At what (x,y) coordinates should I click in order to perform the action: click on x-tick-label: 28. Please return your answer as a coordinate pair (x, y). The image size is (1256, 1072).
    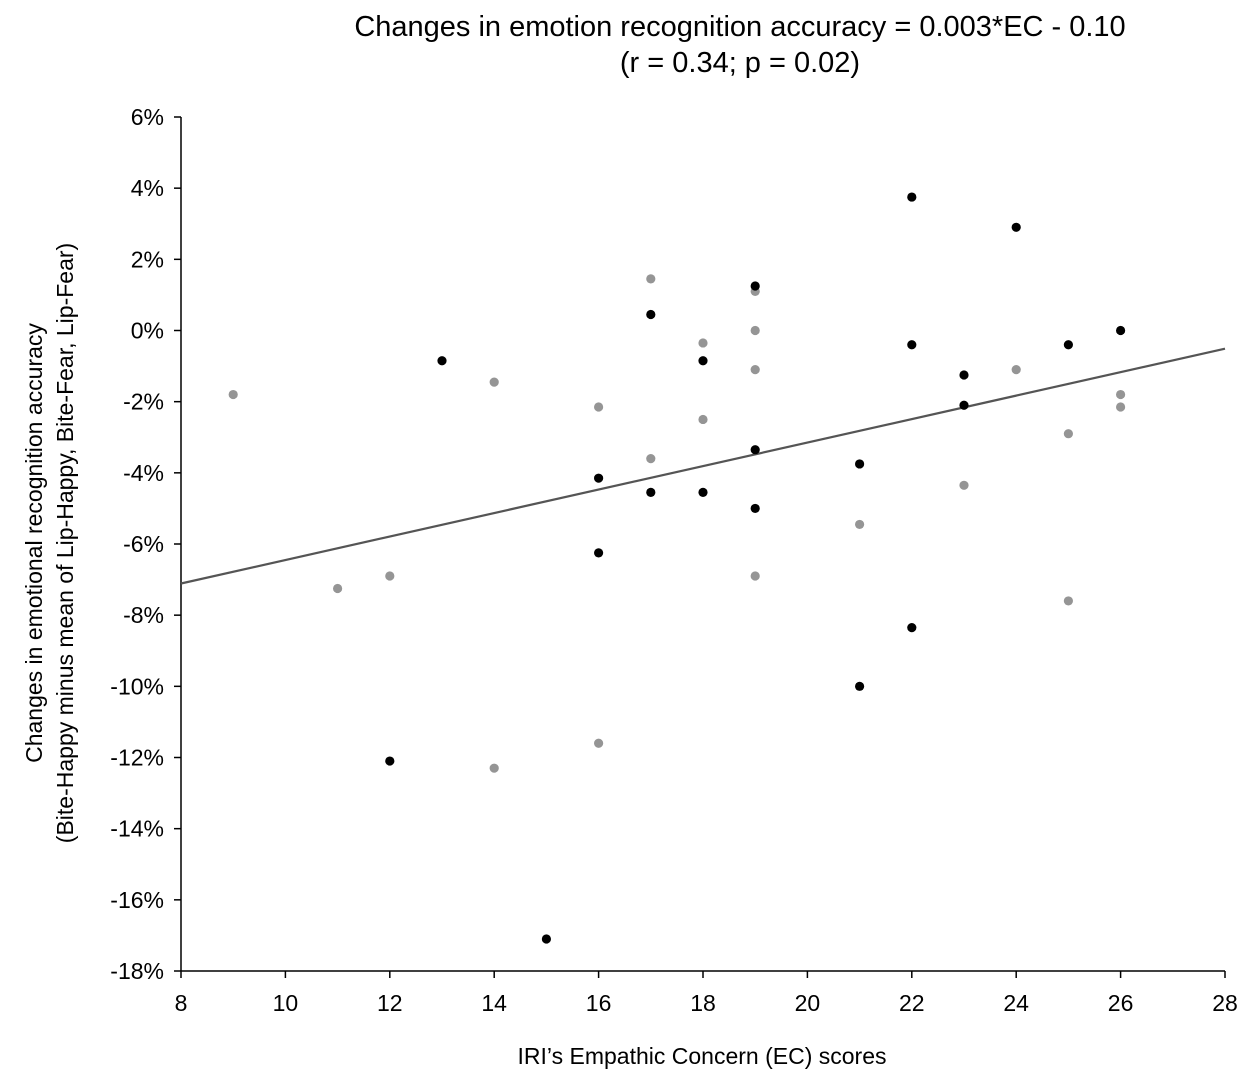
    Looking at the image, I should click on (1225, 1003).